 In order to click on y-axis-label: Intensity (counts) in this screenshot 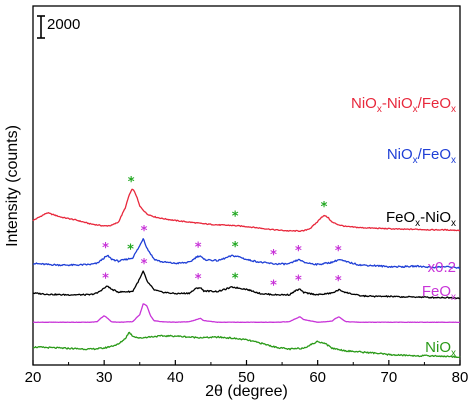, I will do `click(12, 186)`.